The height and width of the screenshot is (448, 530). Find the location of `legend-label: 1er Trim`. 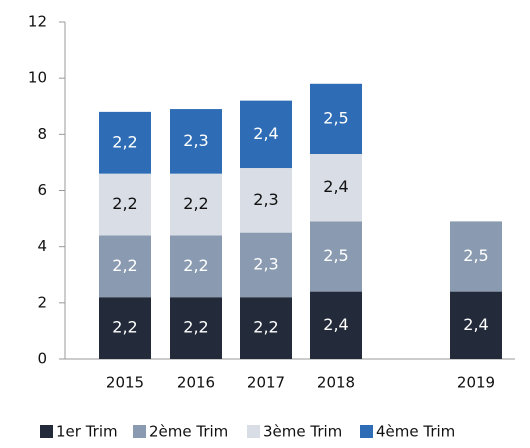

legend-label: 1er Trim is located at coordinates (87, 432).